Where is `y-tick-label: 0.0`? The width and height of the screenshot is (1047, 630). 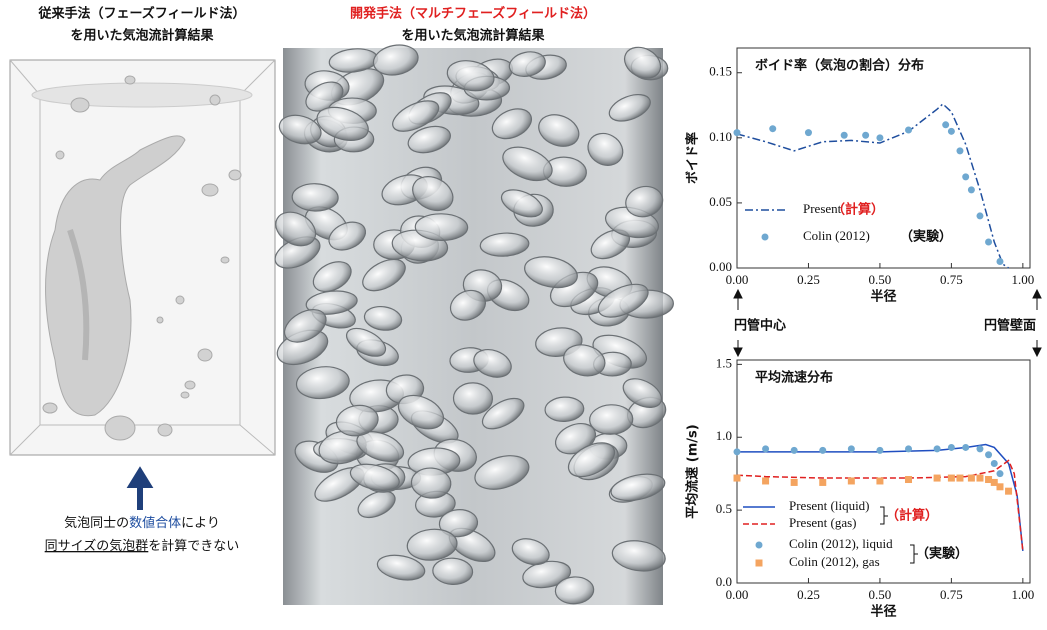
y-tick-label: 0.0 is located at coordinates (724, 581).